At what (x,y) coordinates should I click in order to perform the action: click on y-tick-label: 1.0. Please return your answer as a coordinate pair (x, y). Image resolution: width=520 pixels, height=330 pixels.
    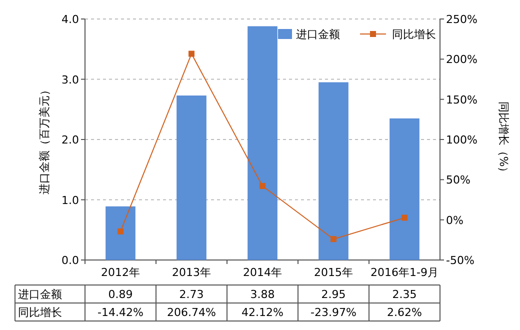
    Looking at the image, I should click on (70, 200).